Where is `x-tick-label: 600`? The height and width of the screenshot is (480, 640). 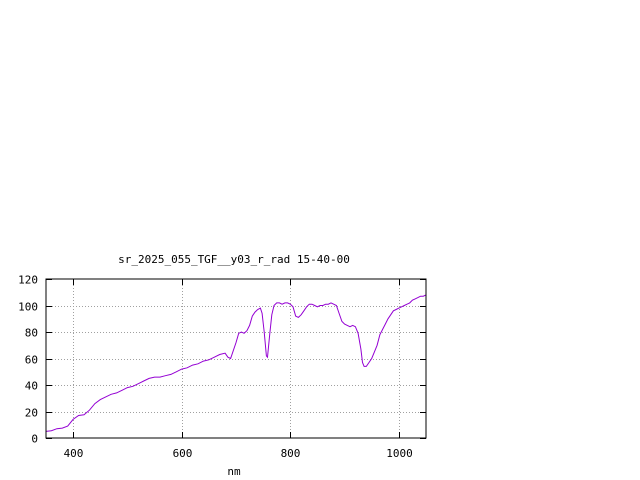 x-tick-label: 600 is located at coordinates (183, 453).